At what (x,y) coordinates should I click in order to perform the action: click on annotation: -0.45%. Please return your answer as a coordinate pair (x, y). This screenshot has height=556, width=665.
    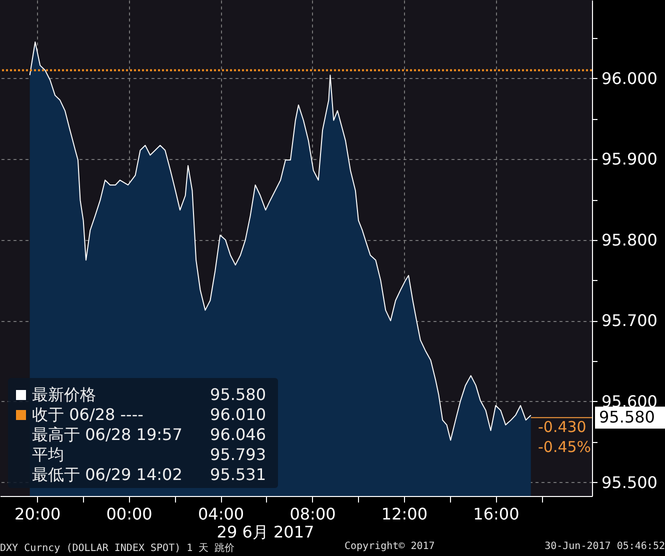
    Looking at the image, I should click on (565, 447).